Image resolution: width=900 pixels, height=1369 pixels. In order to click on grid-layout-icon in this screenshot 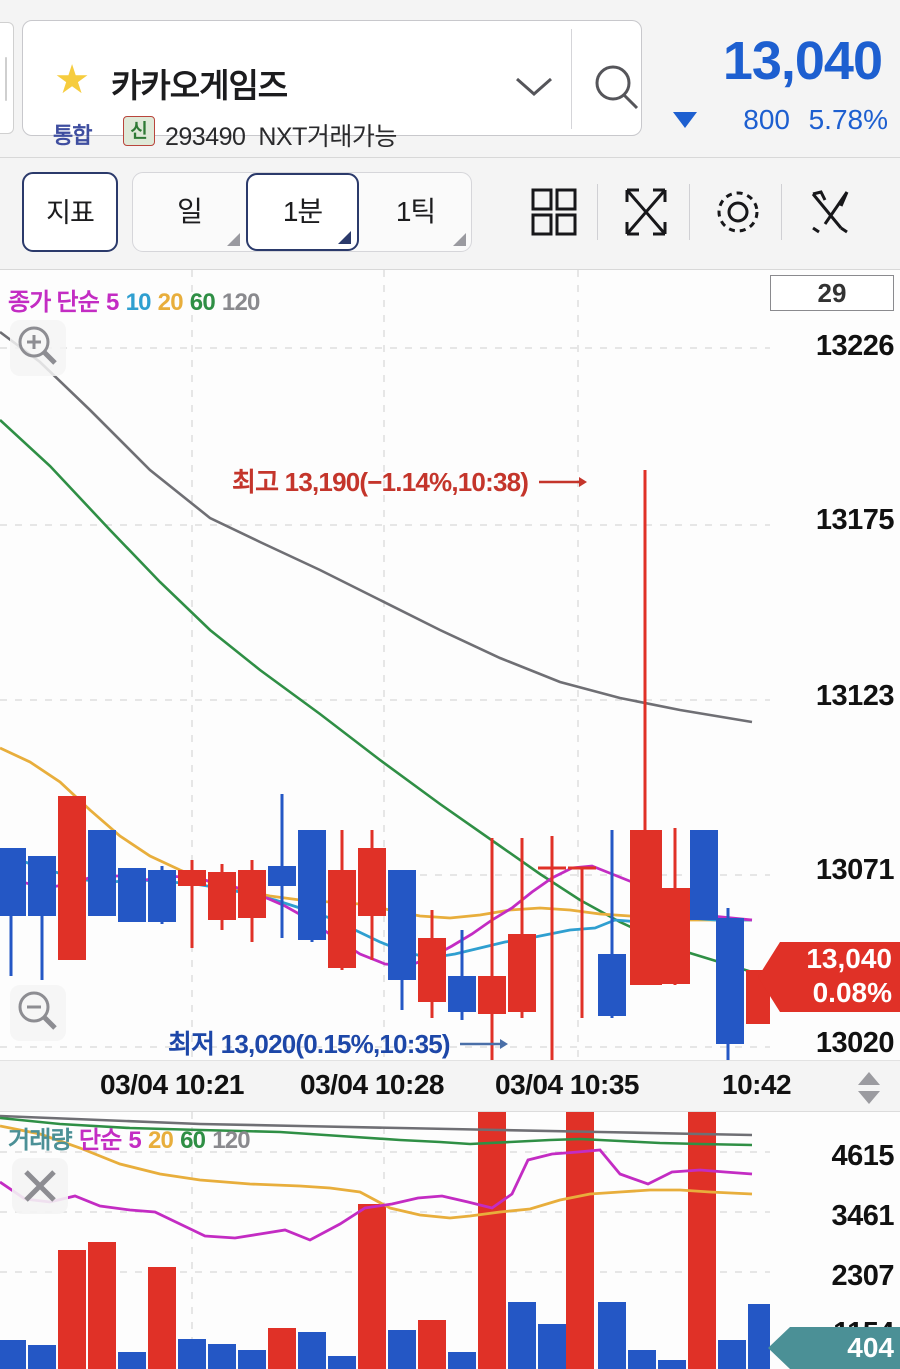, I will do `click(554, 212)`.